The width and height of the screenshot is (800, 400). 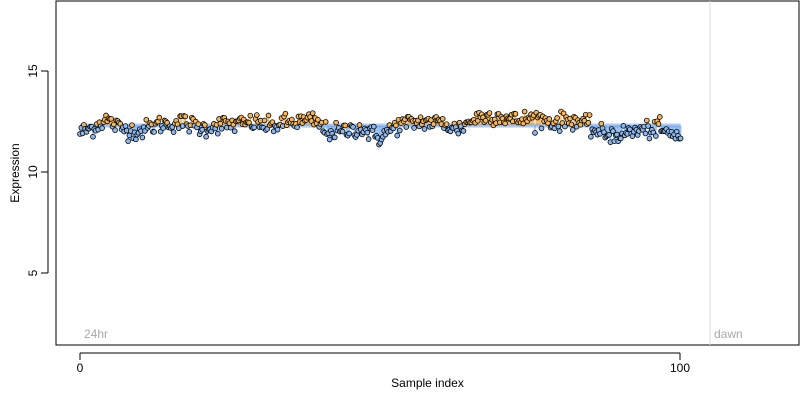 I want to click on region-label: dawn, so click(x=728, y=334).